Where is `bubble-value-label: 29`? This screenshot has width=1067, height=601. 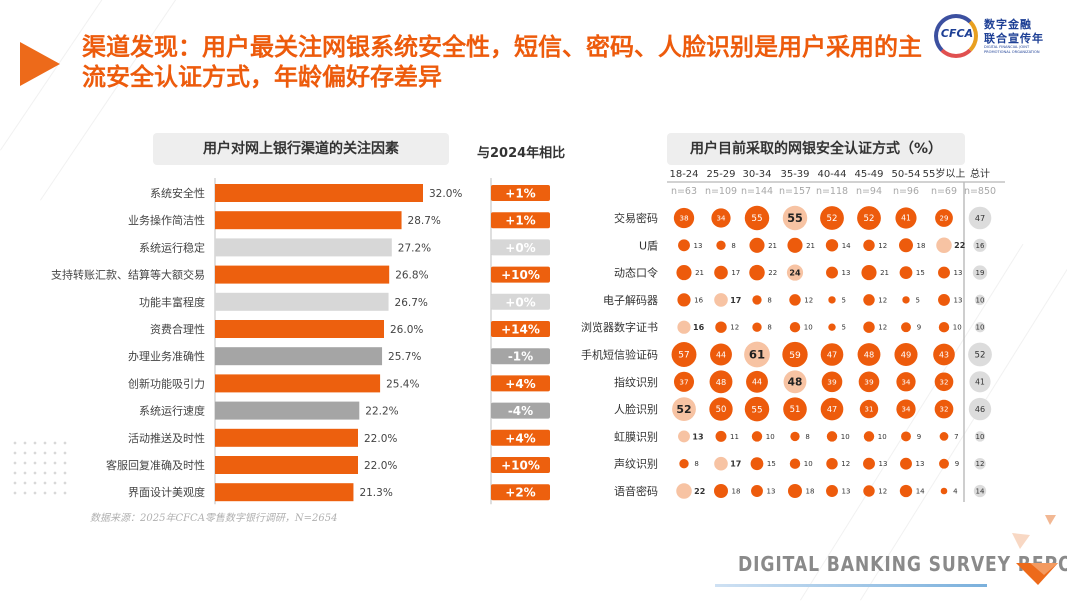
bubble-value-label: 29 is located at coordinates (944, 219).